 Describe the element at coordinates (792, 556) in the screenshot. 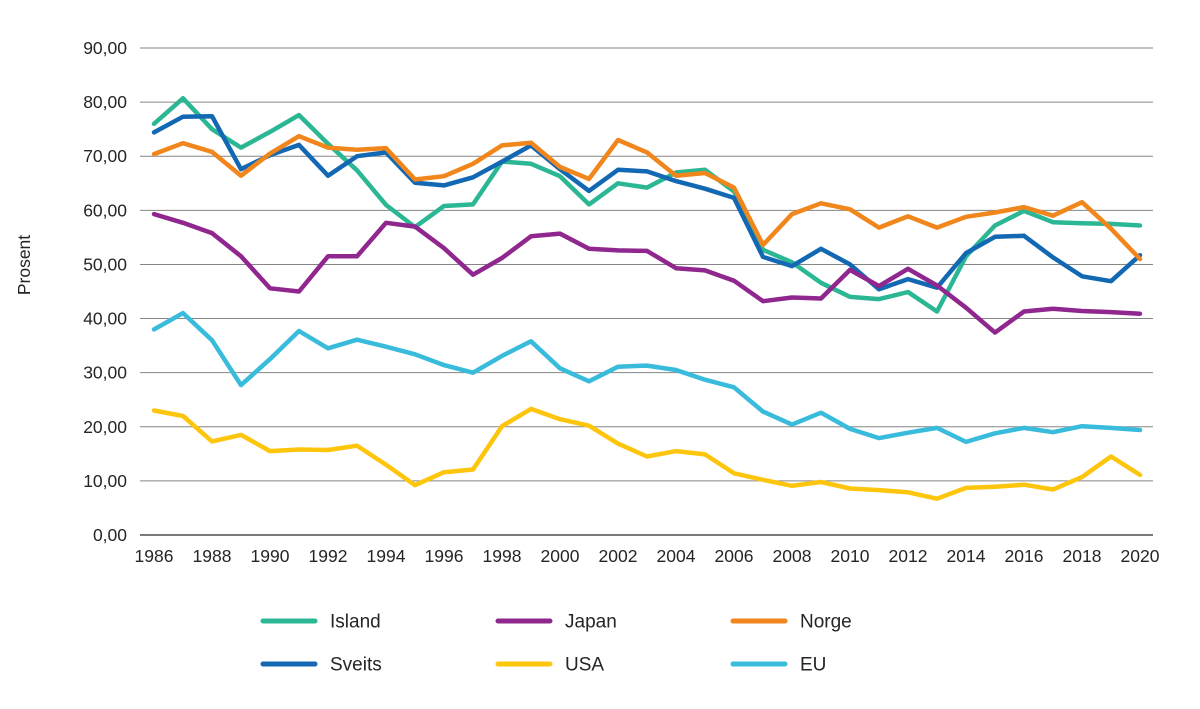

I see `x-tick-label: 2008` at that location.